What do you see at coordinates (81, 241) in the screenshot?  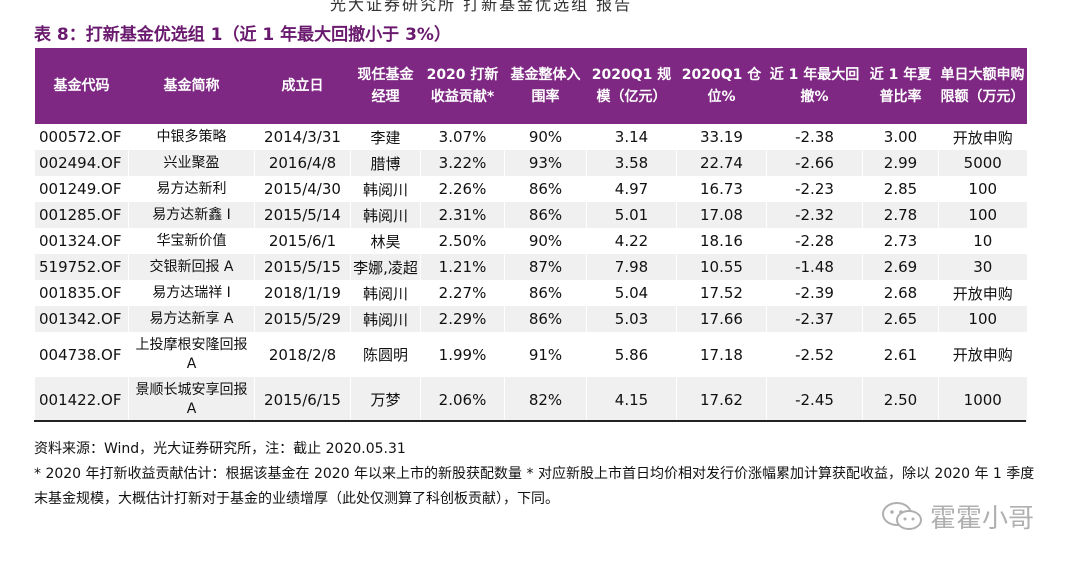 I see `fund-code-cell: 001324.OF` at bounding box center [81, 241].